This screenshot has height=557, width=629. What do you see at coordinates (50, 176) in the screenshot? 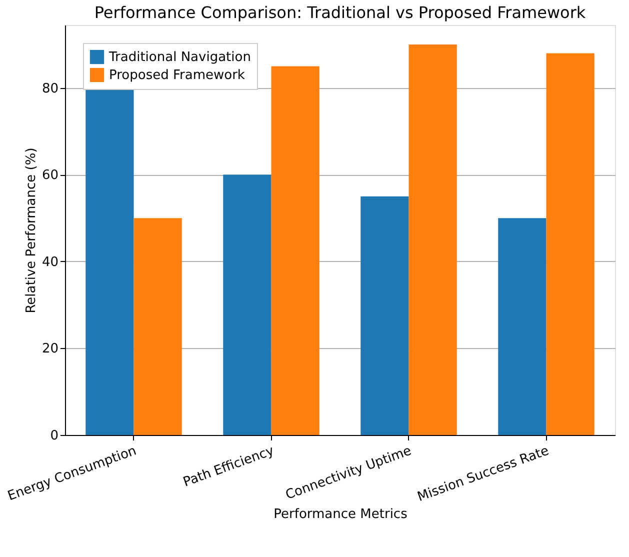
I see `y-tick-label: 60` at bounding box center [50, 176].